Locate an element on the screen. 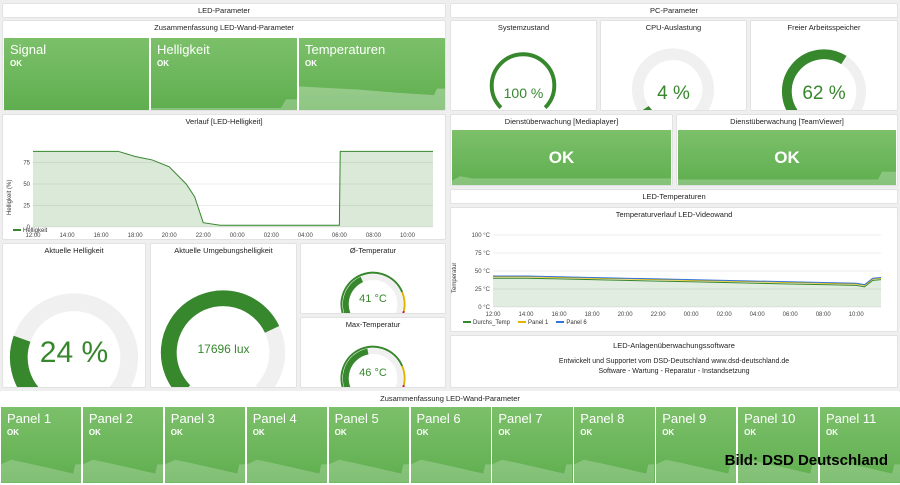 Image resolution: width=900 pixels, height=485 pixels. temp-y-tick: 75 °C is located at coordinates (483, 254).